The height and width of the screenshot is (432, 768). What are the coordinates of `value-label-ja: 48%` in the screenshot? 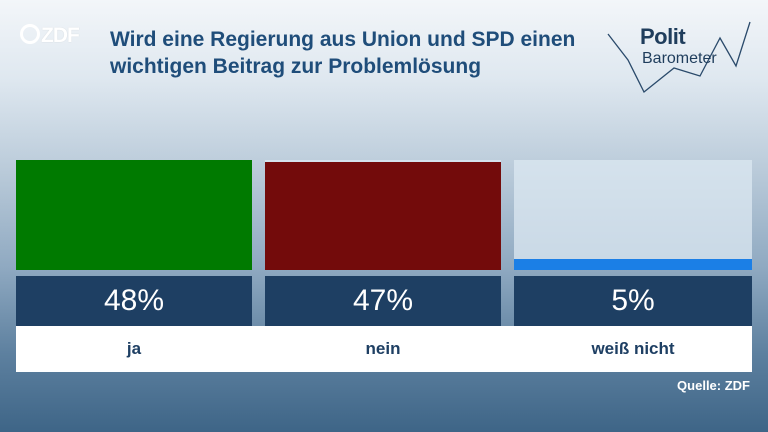 It's located at (134, 301).